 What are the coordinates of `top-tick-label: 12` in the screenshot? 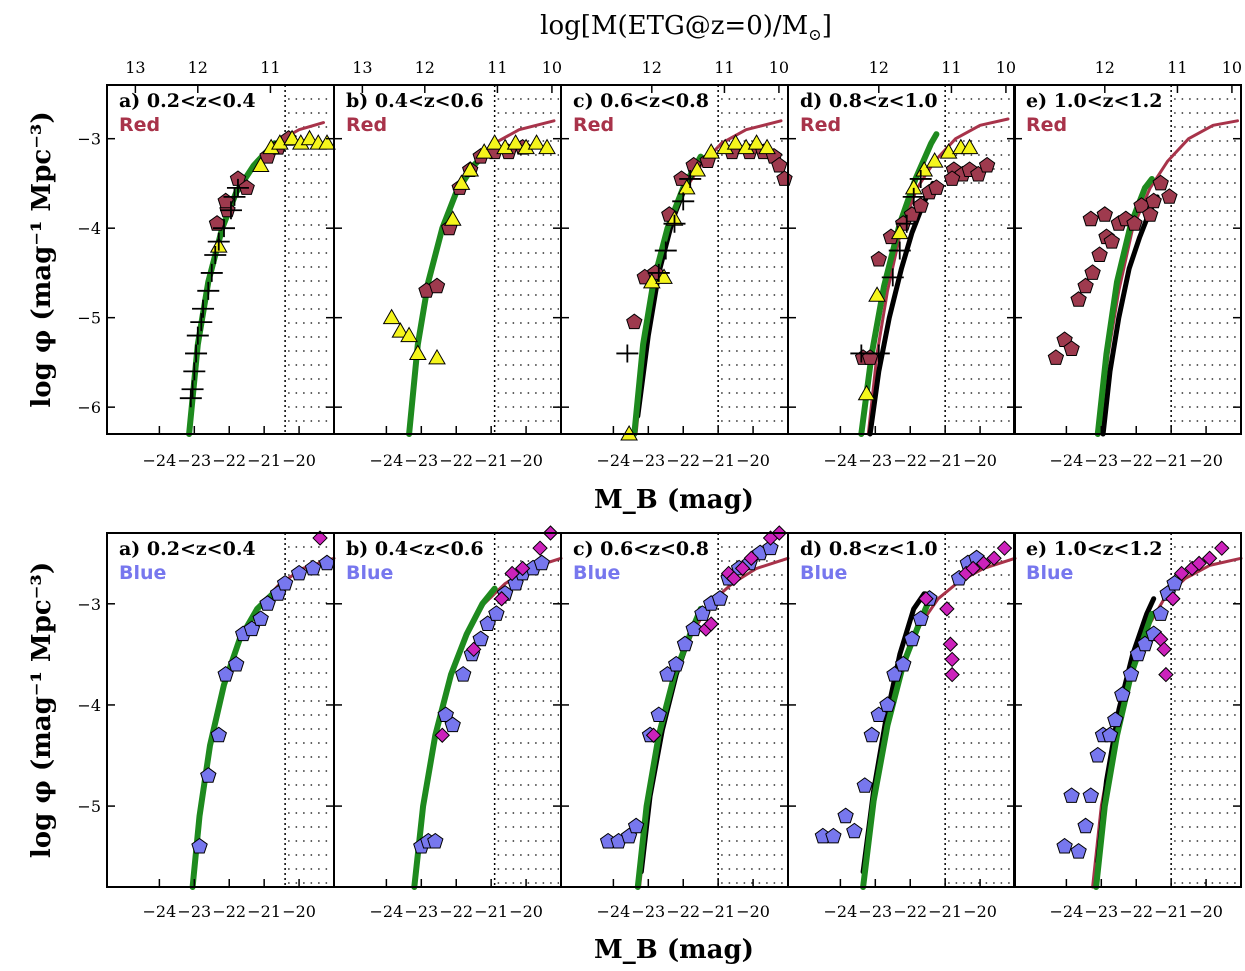 It's located at (1105, 67).